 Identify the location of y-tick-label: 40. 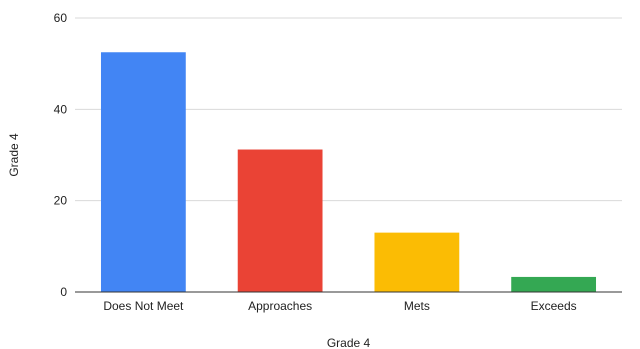
(61, 109).